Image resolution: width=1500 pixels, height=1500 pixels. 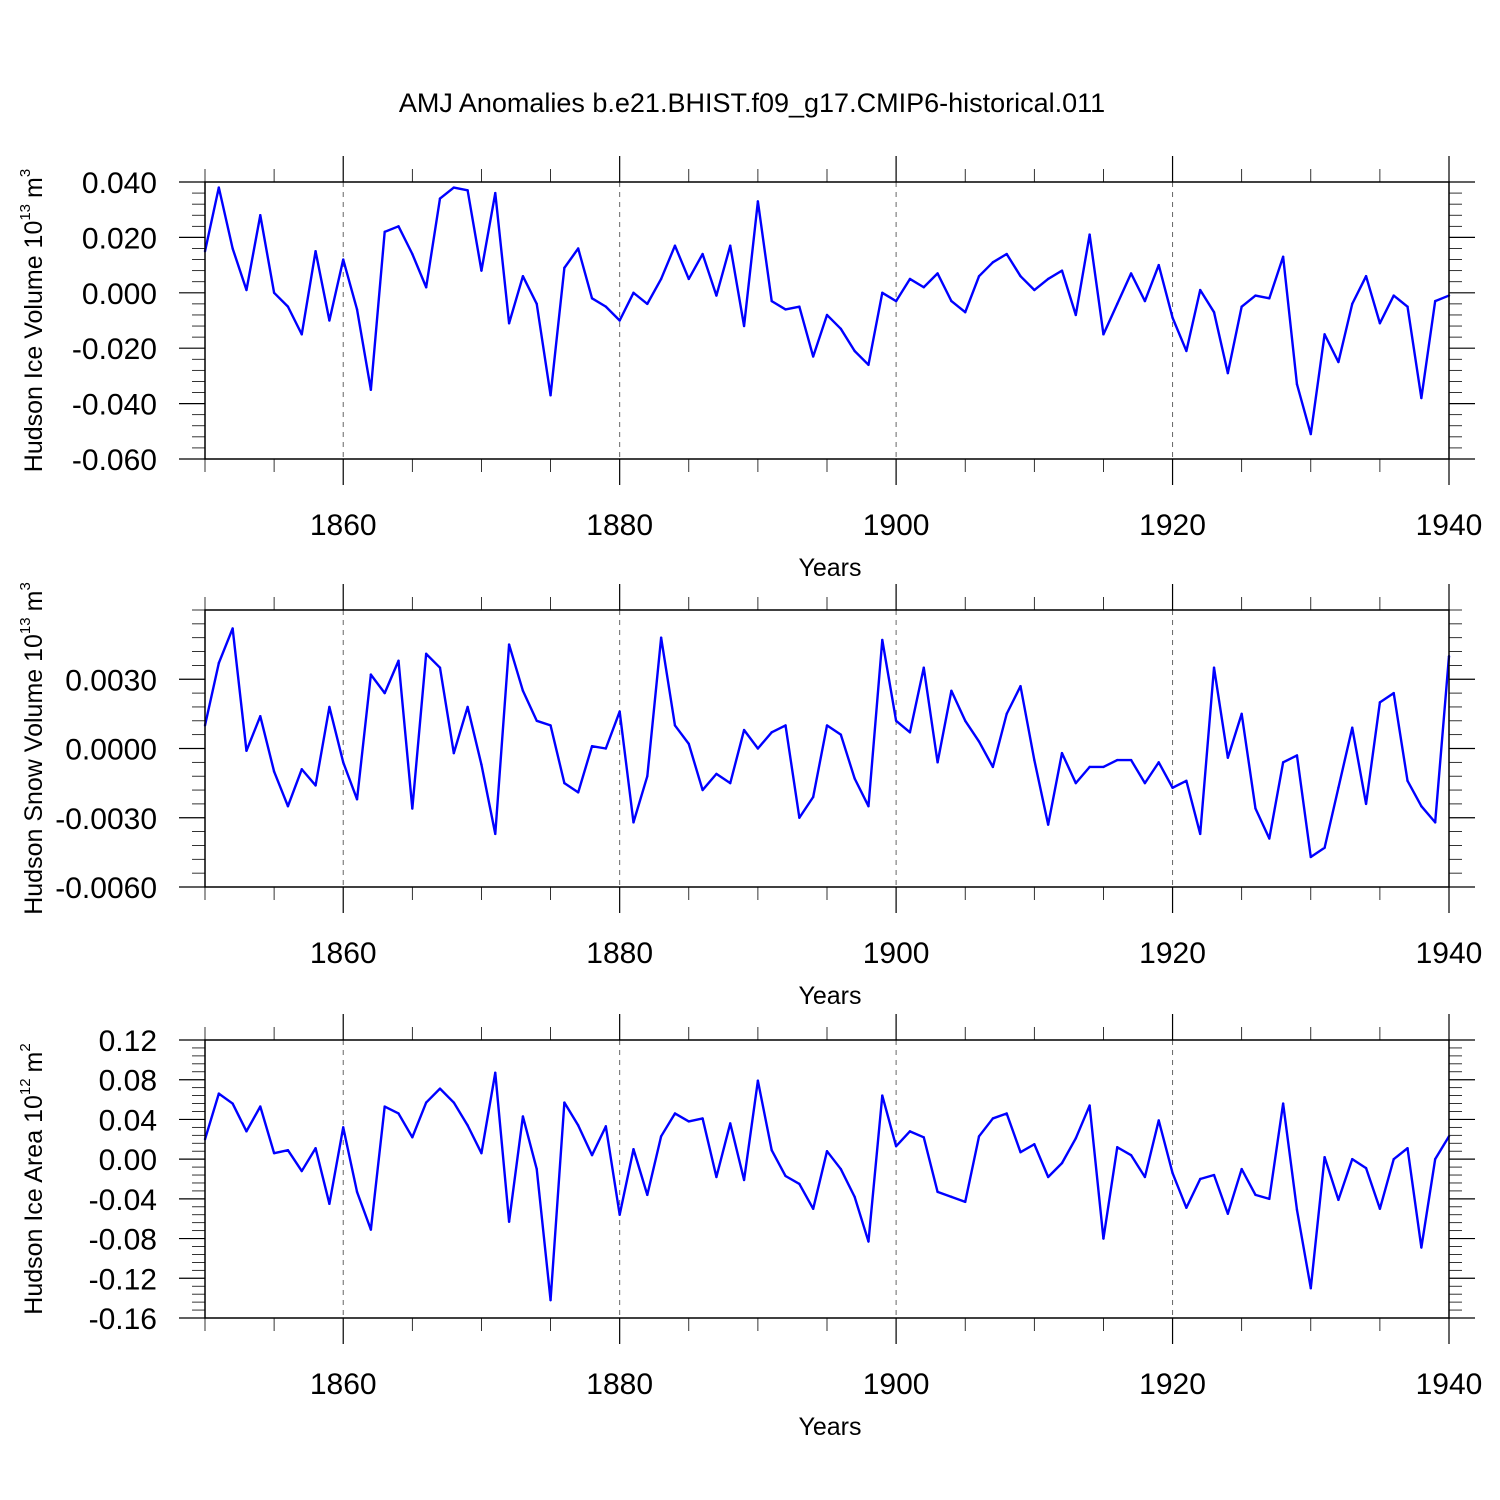 I want to click on y-axis-label: Hudson Ice Area 1012 m2, so click(x=32, y=1178).